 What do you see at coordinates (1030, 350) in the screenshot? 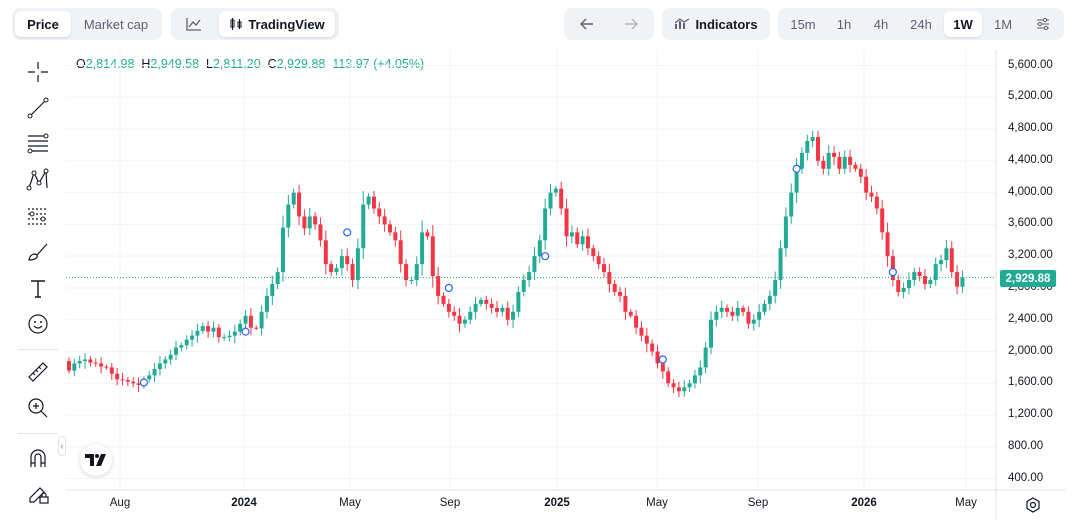
I see `y-tick-label: 2,000.00` at bounding box center [1030, 350].